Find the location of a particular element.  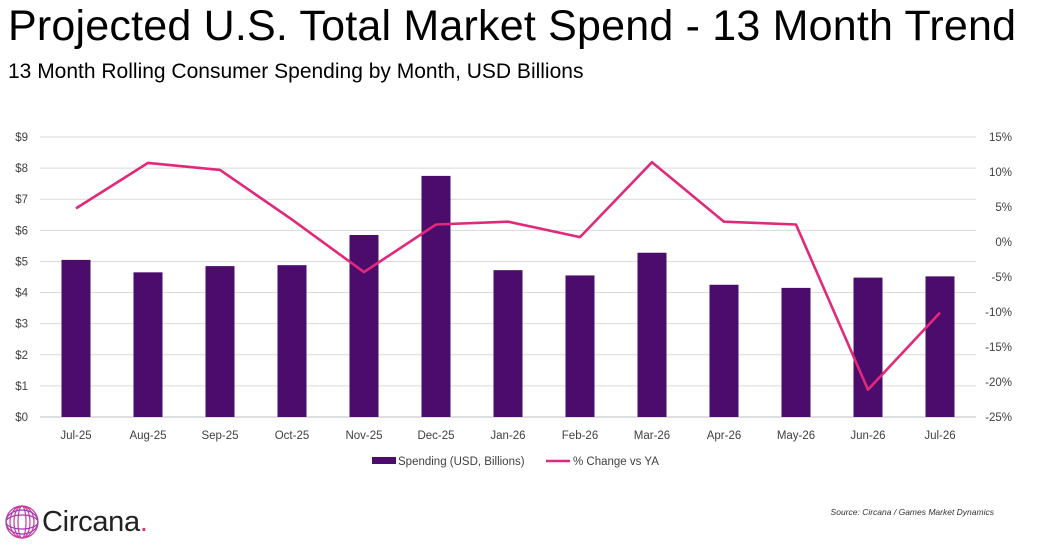

x-tick-label: Dec-25 is located at coordinates (435, 436).